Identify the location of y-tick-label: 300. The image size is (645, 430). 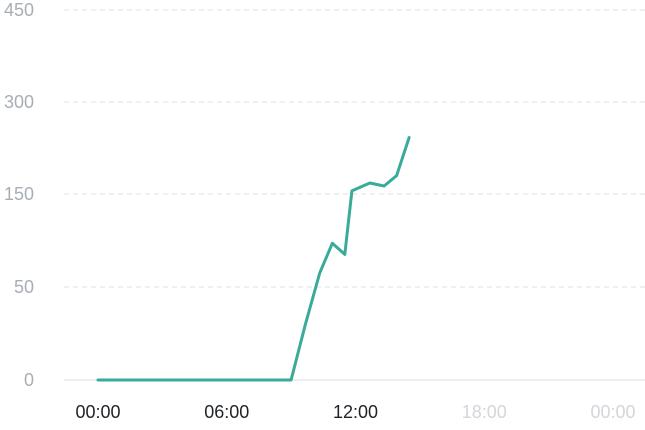
(19, 102).